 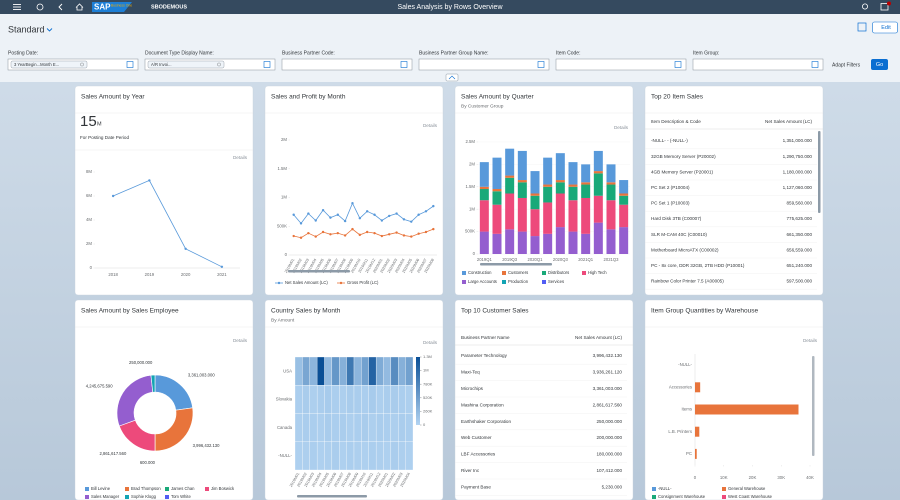 I want to click on scale-label: 260K, so click(x=428, y=410).